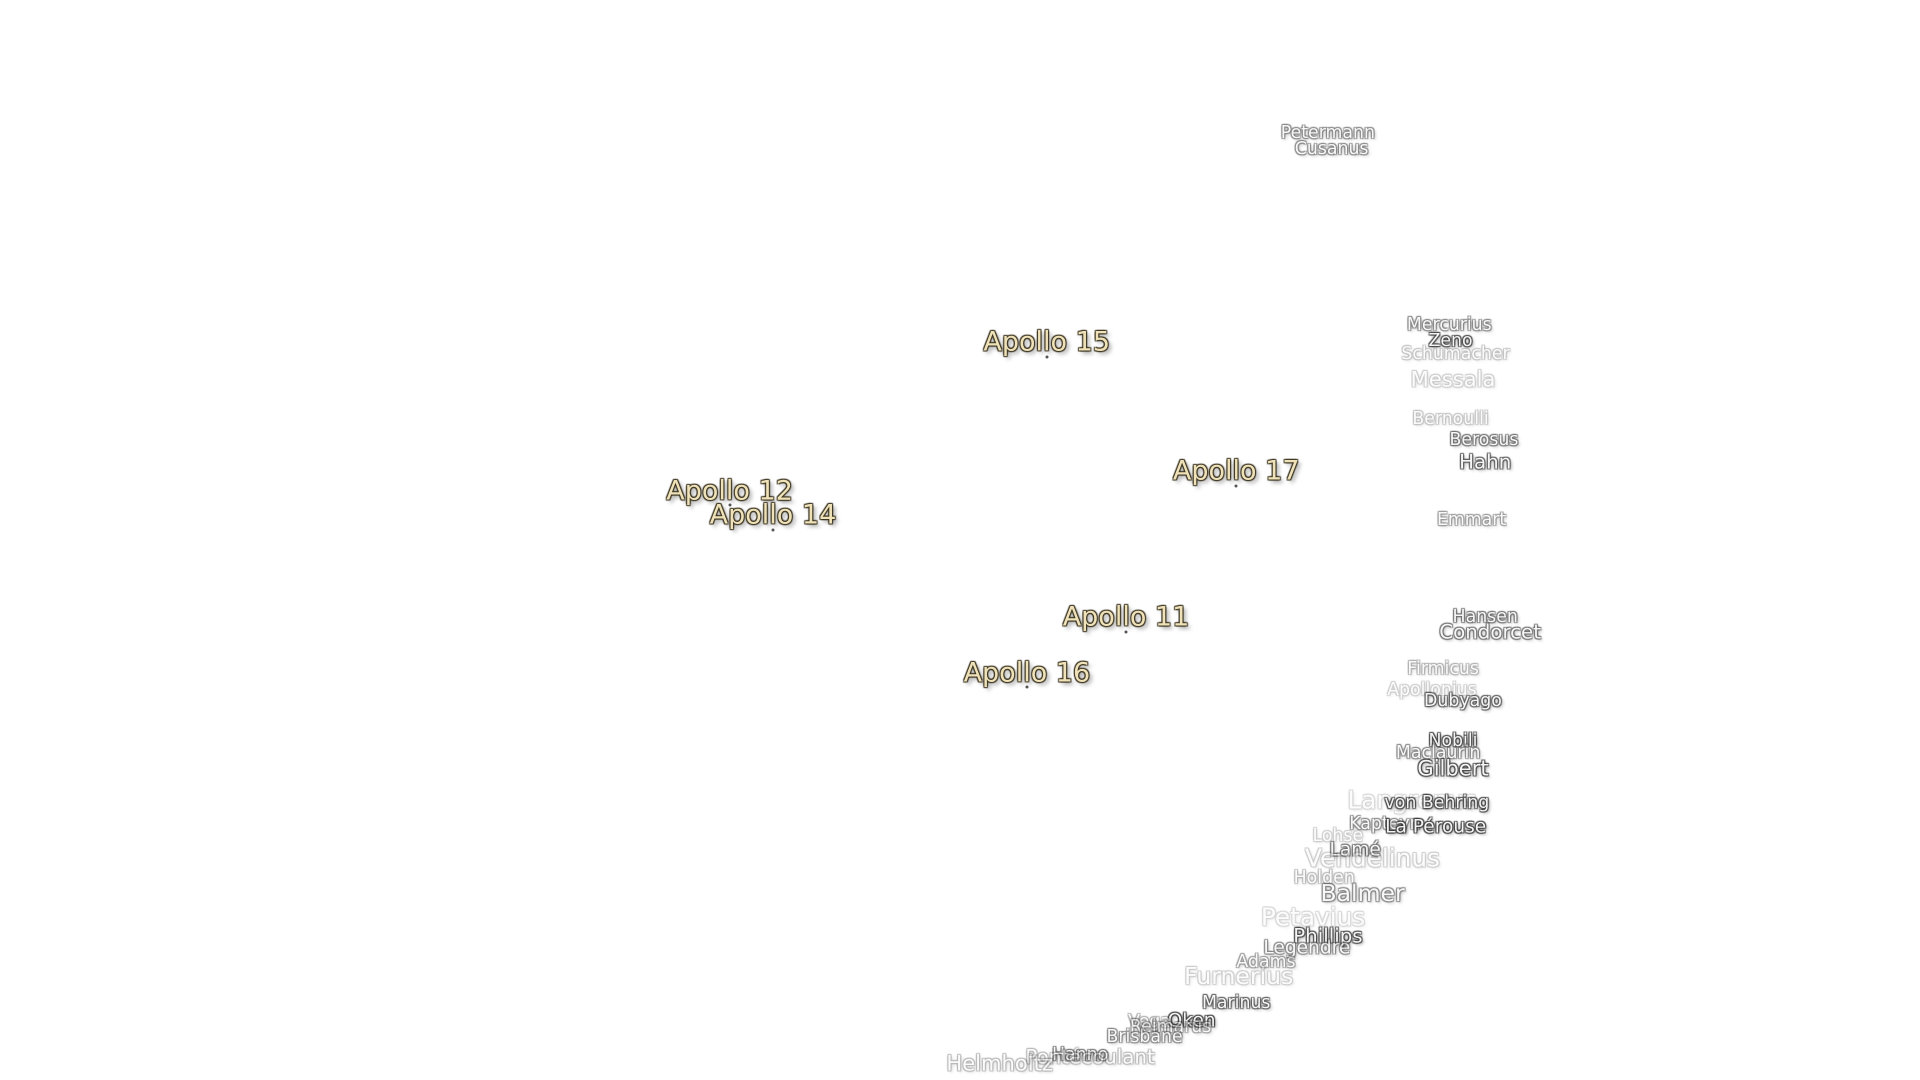  Describe the element at coordinates (1438, 753) in the screenshot. I see `crater-label: Maclaurin` at that location.